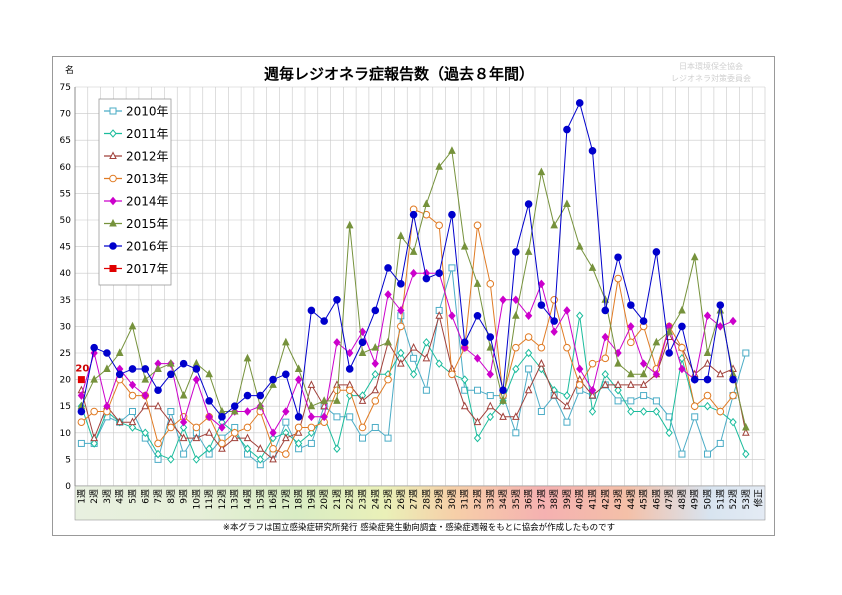 This screenshot has width=842, height=595. I want to click on x-tick-label: 42週, so click(605, 499).